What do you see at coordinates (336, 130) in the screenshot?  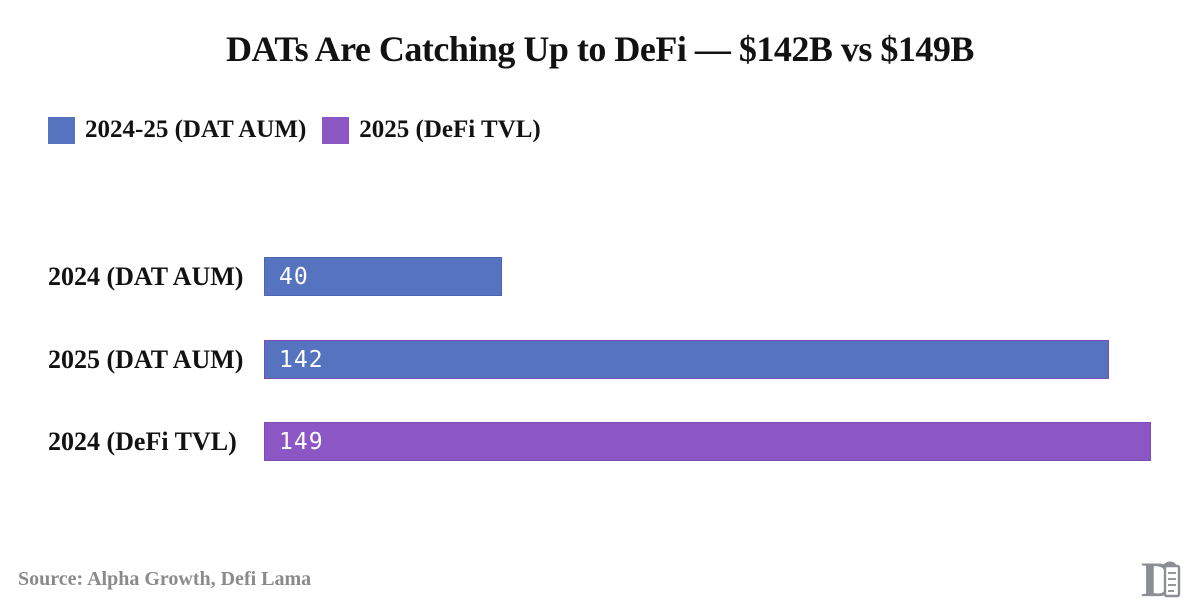 I see `legend-swatch-purple` at bounding box center [336, 130].